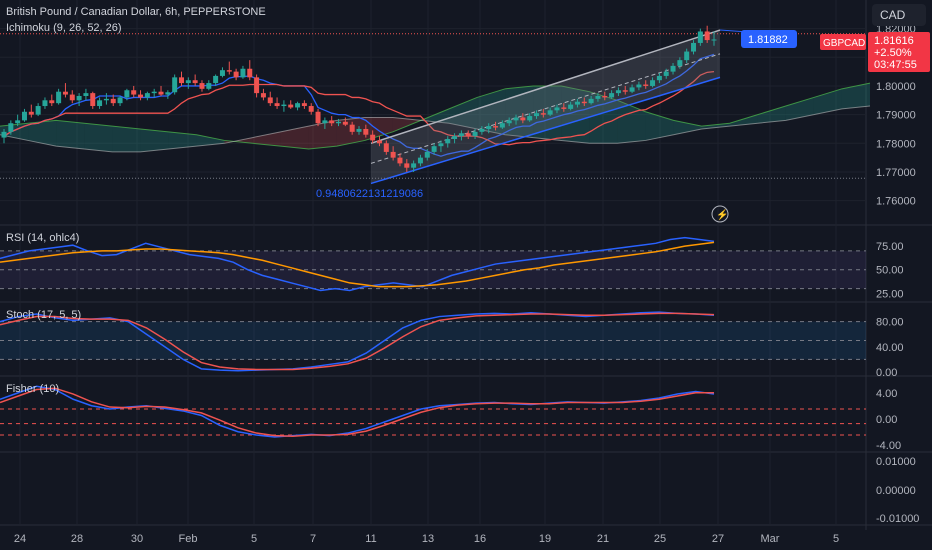  I want to click on time-axis-label: 25, so click(660, 539).